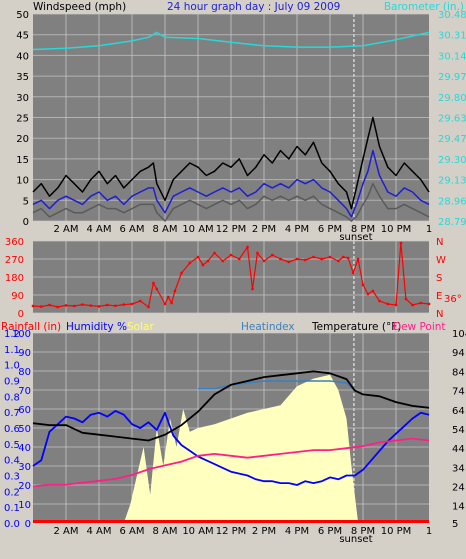 The height and width of the screenshot is (559, 466). I want to click on legend-solar: Solar, so click(140, 327).